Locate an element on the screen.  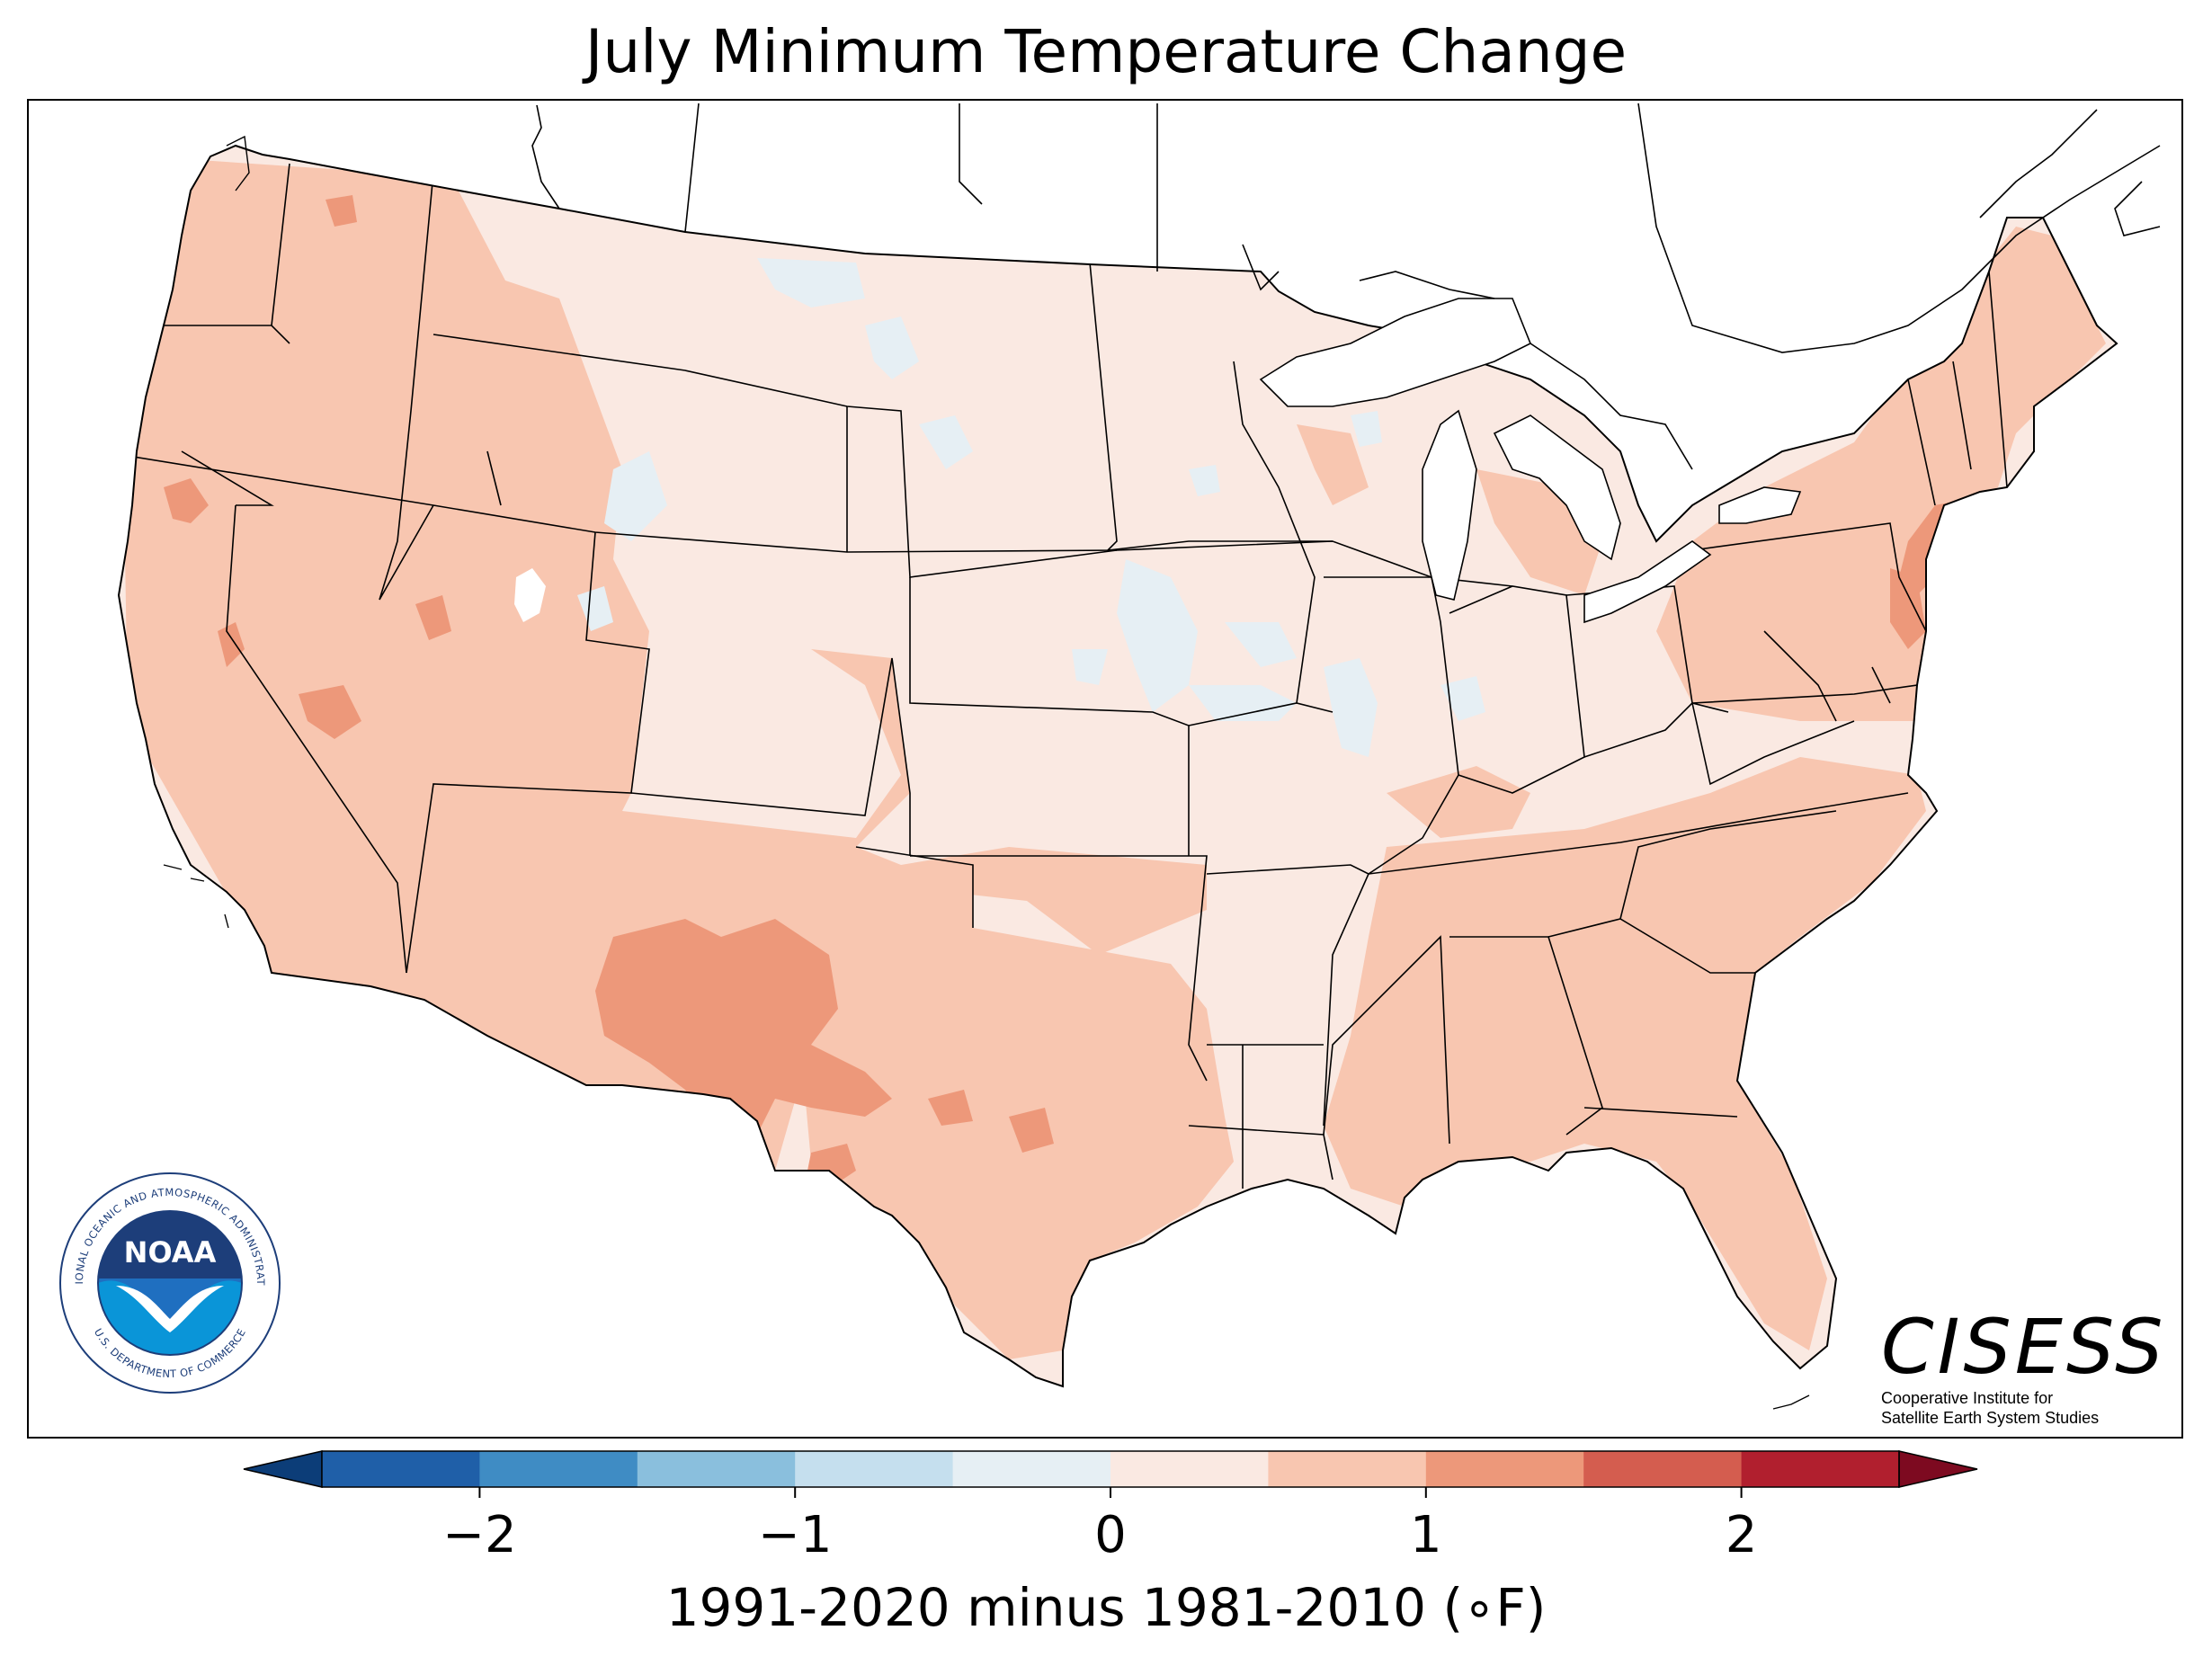
colorbar-tick-label: −2 is located at coordinates (479, 1535).